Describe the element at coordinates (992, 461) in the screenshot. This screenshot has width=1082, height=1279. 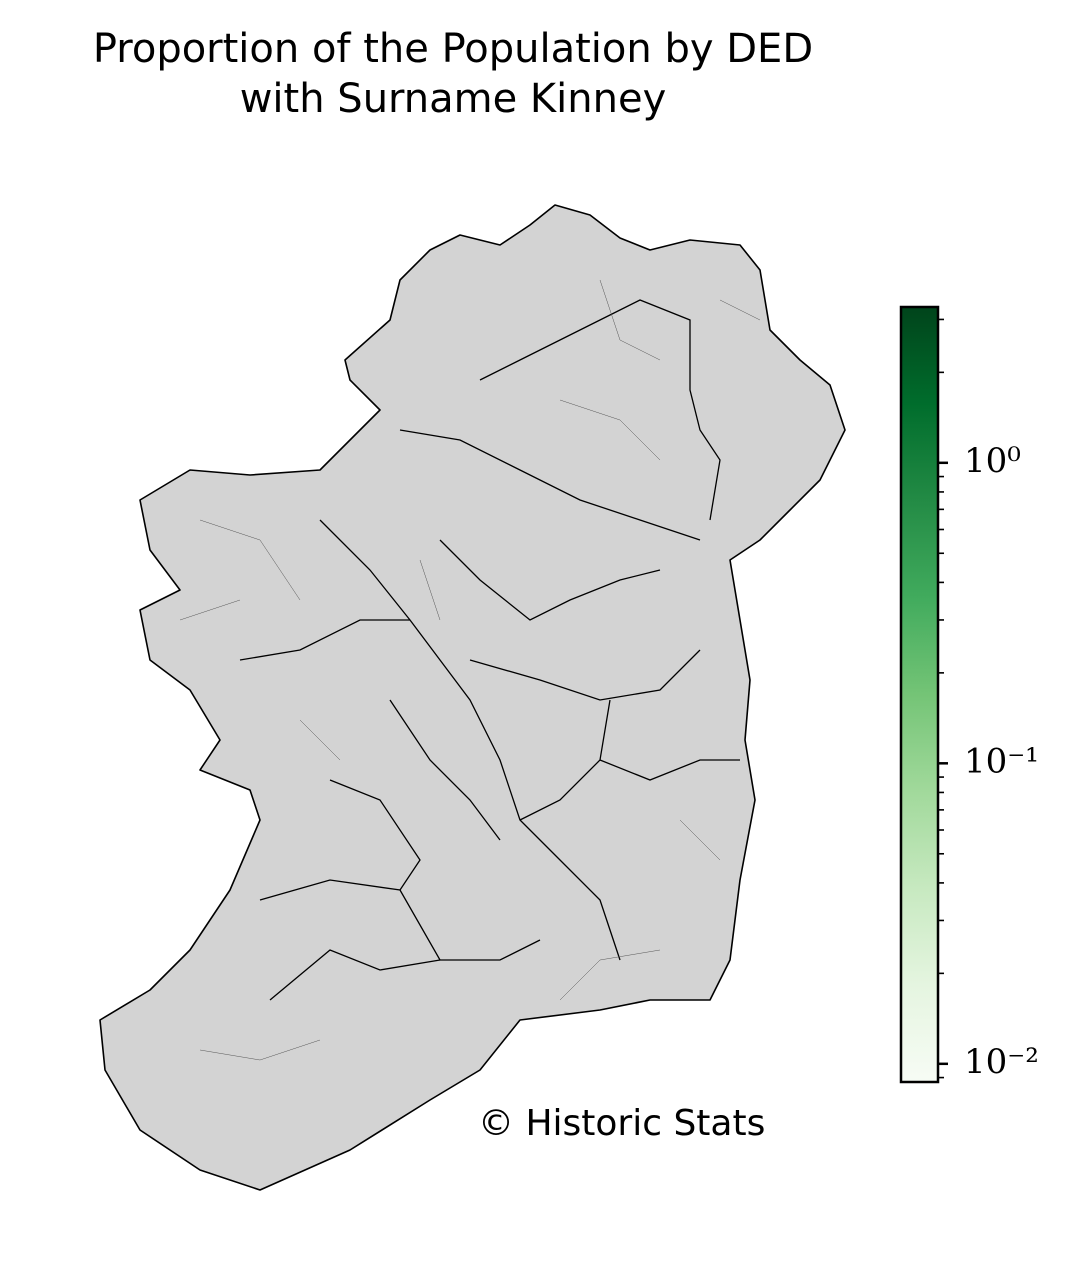
I see `tick-label: 10⁰` at that location.